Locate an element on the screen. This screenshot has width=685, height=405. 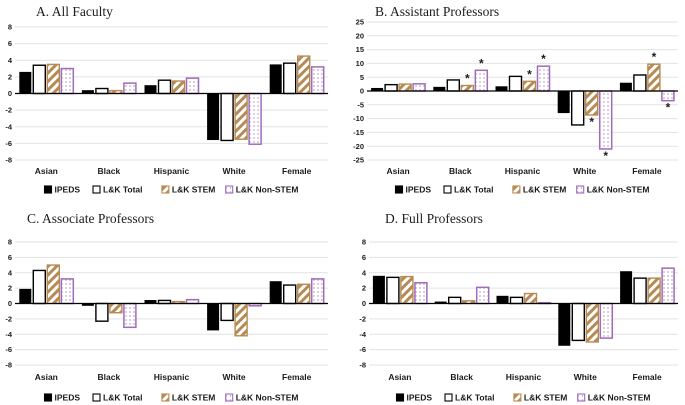
y-tick-label: -4 is located at coordinates (362, 334).